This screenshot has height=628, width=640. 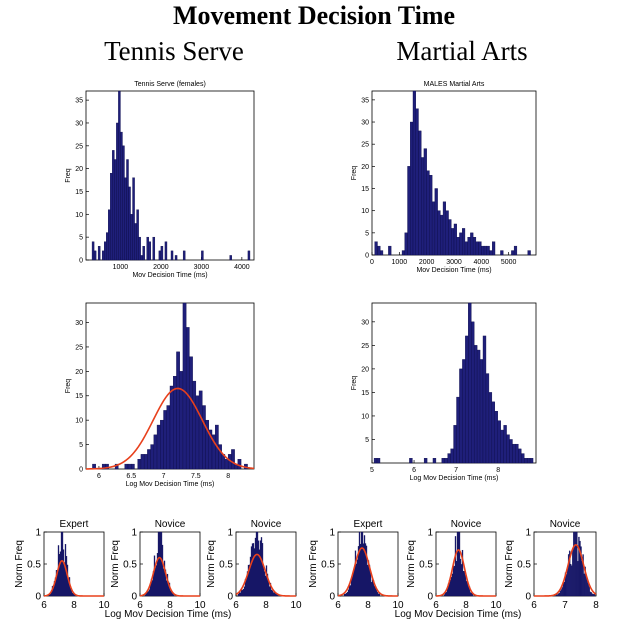 I want to click on x-tick-label: 6.5, so click(x=131, y=476).